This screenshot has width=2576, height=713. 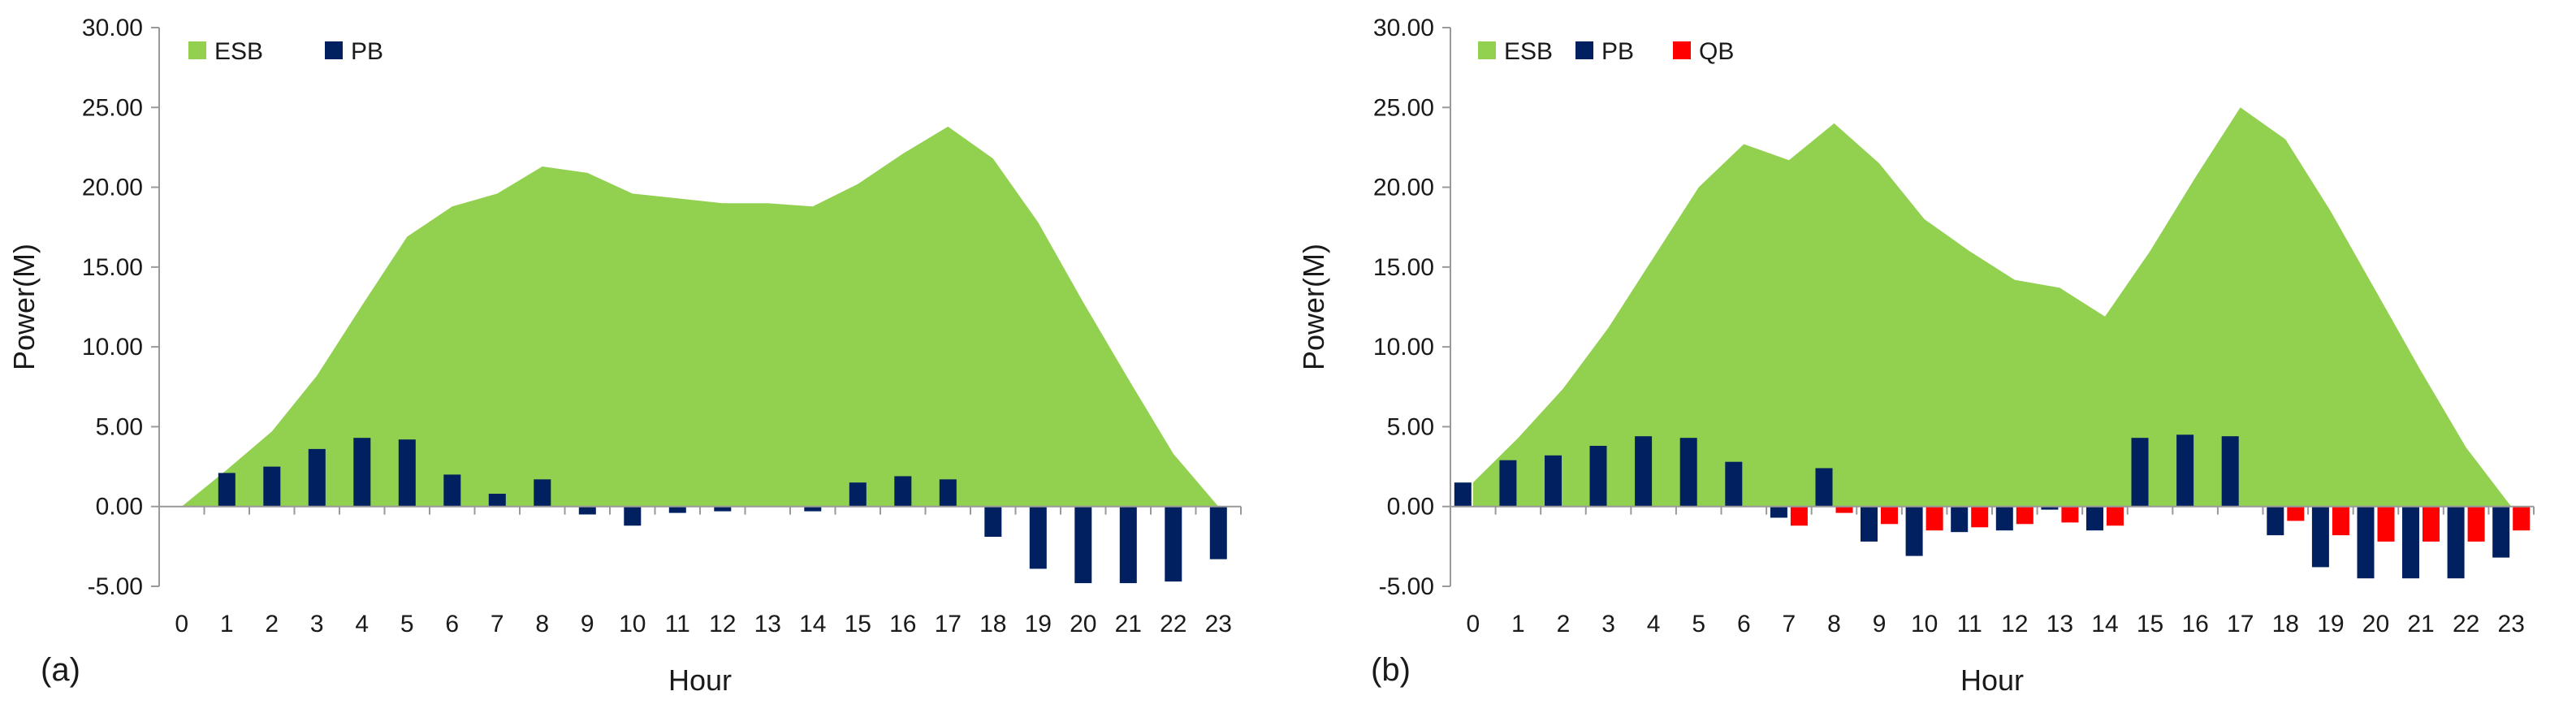 I want to click on x-tick-label: 2, so click(x=1564, y=624).